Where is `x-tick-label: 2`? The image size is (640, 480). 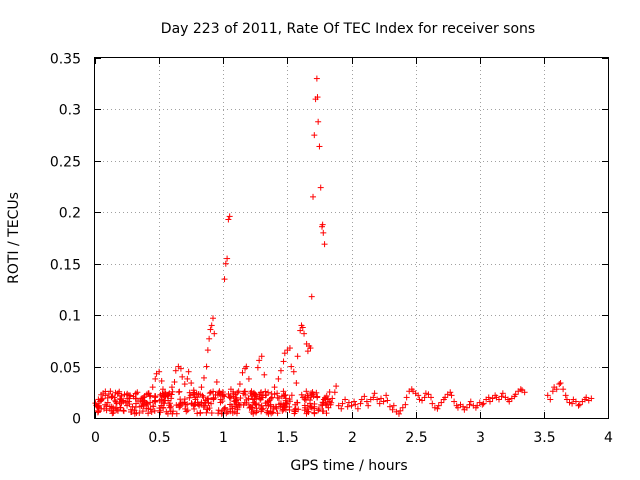
x-tick-label: 2 is located at coordinates (352, 438).